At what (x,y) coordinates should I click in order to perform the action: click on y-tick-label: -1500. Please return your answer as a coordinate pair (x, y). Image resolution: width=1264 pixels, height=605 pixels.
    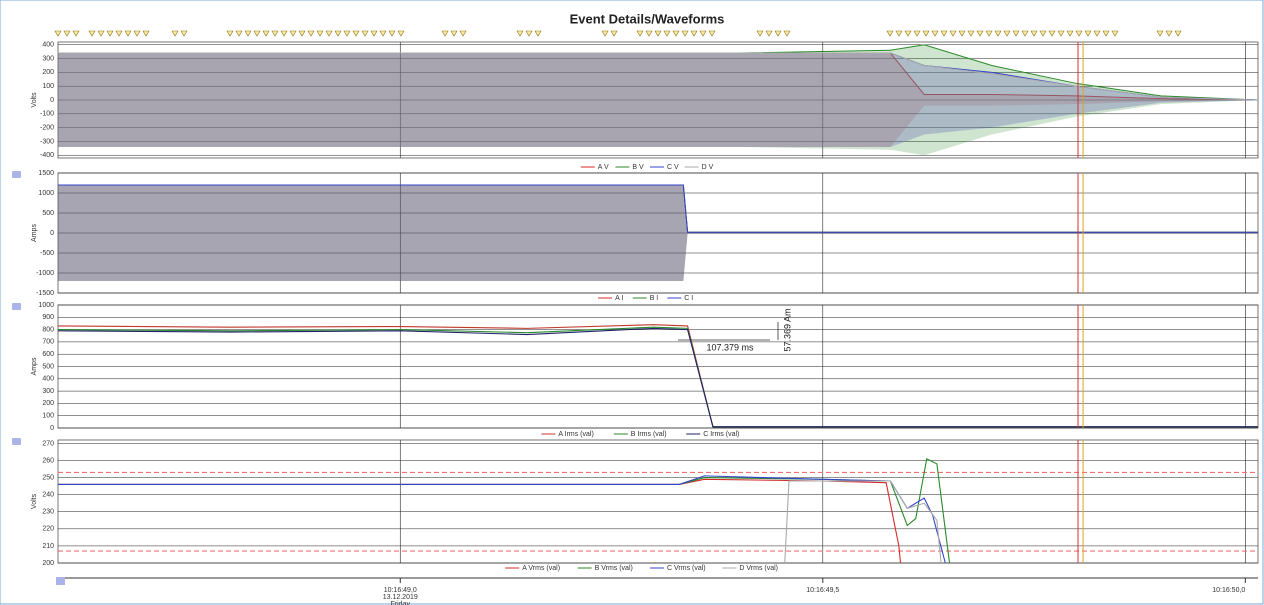
    Looking at the image, I should click on (45, 293).